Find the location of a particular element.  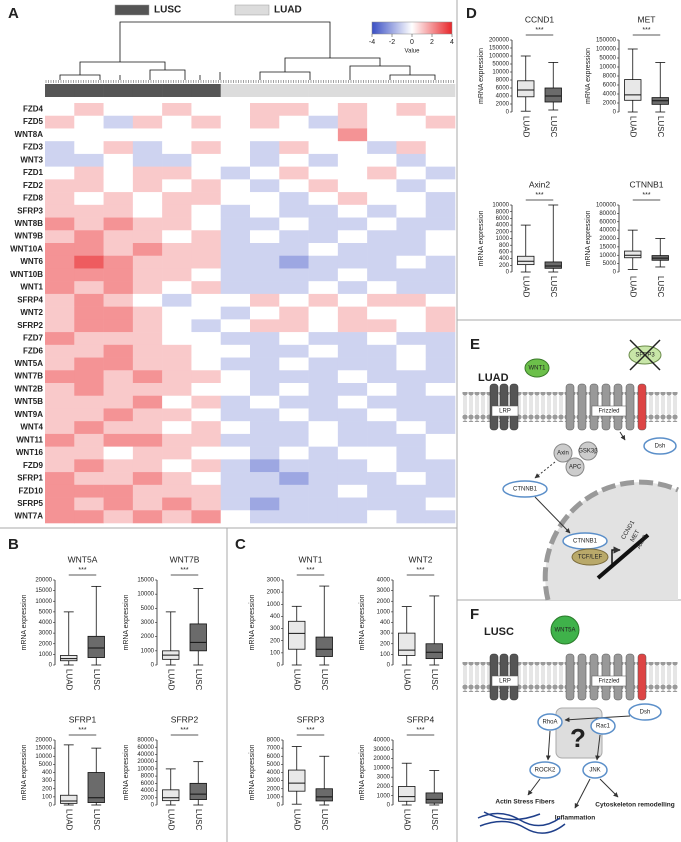

y-tick-label: 8000 is located at coordinates (610, 77).